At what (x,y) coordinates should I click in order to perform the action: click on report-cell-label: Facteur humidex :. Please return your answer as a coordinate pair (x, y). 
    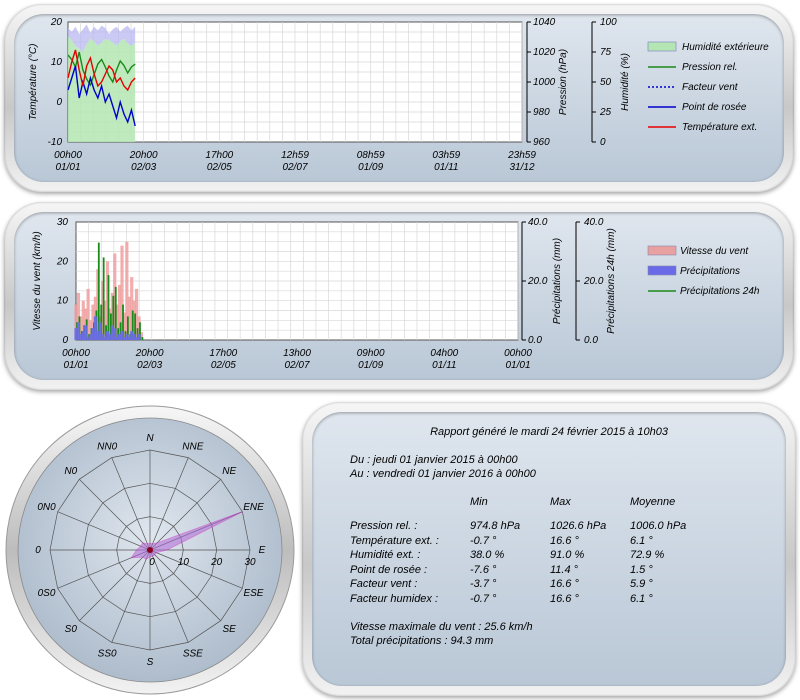
    Looking at the image, I should click on (394, 598).